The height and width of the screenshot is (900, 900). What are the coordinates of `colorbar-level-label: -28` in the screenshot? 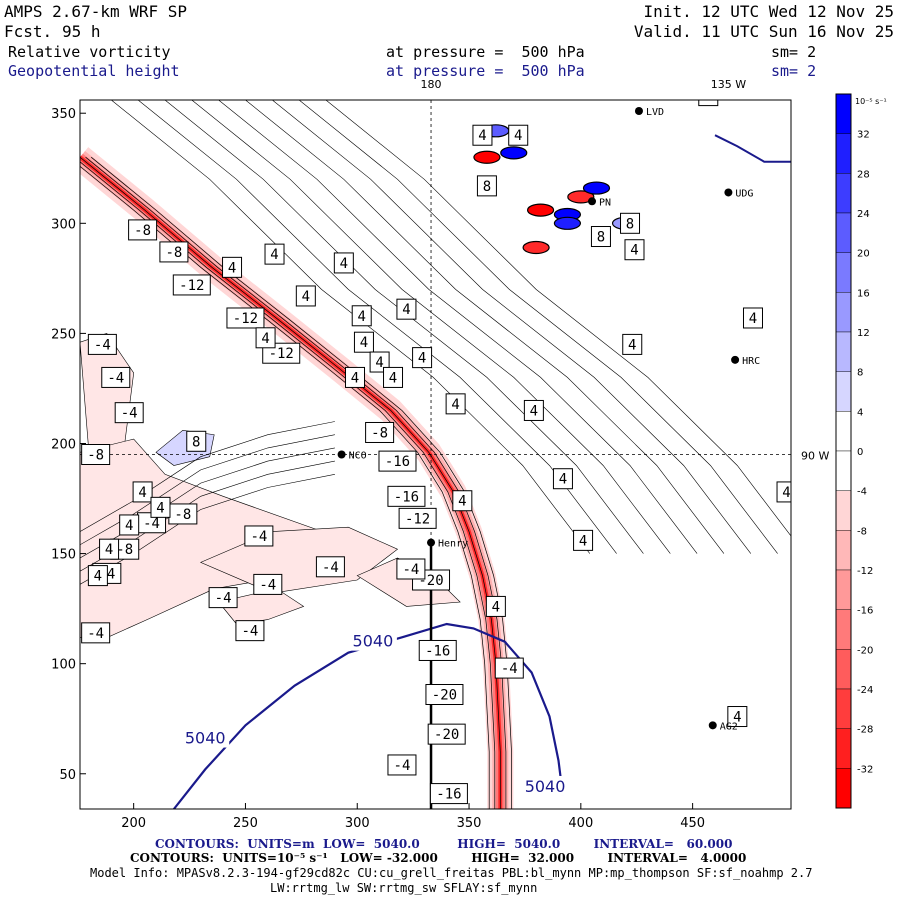 It's located at (865, 730).